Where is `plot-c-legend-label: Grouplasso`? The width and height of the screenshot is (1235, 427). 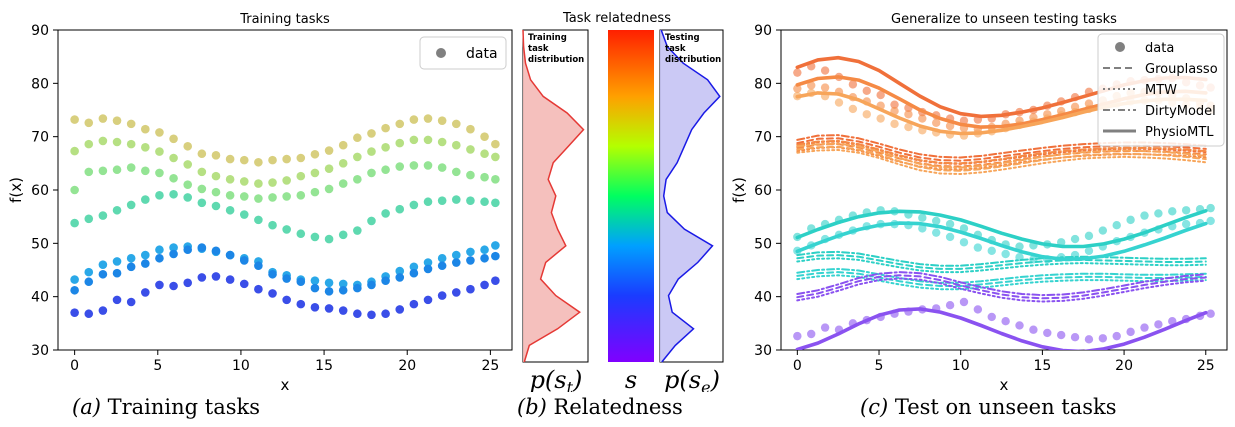
plot-c-legend-label: Grouplasso is located at coordinates (1181, 69).